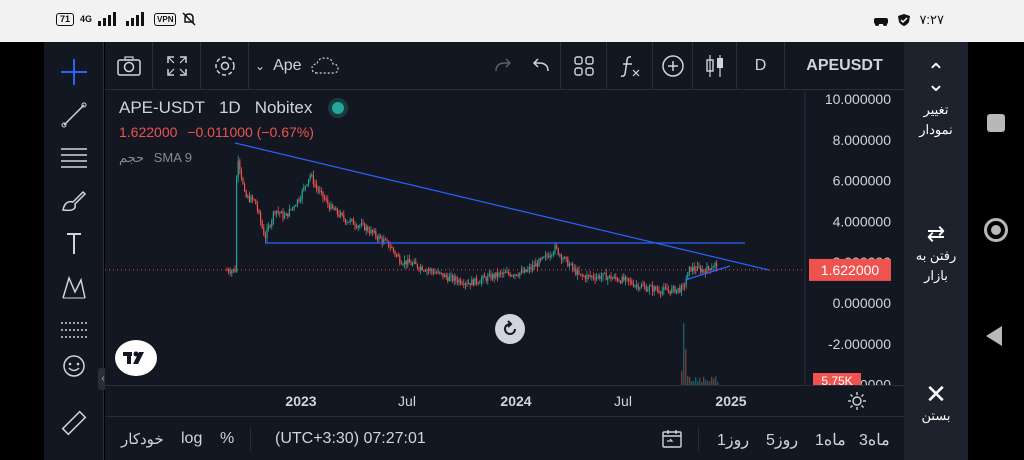 This screenshot has height=460, width=1024. Describe the element at coordinates (148, 132) in the screenshot. I see `last-price: 1.622000` at that location.